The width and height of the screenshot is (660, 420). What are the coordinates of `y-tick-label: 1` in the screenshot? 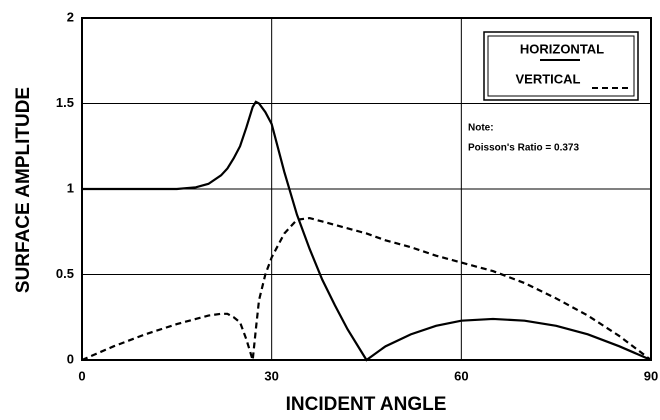 It's located at (70, 187).